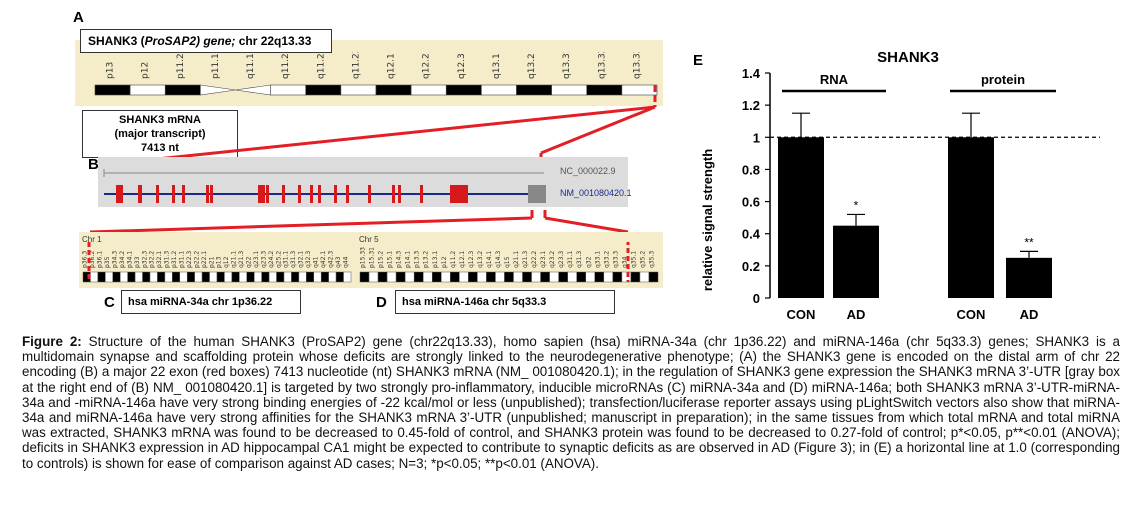 This screenshot has width=1134, height=513. Describe the element at coordinates (597, 259) in the screenshot. I see `chr5-band-label: q33.1` at that location.